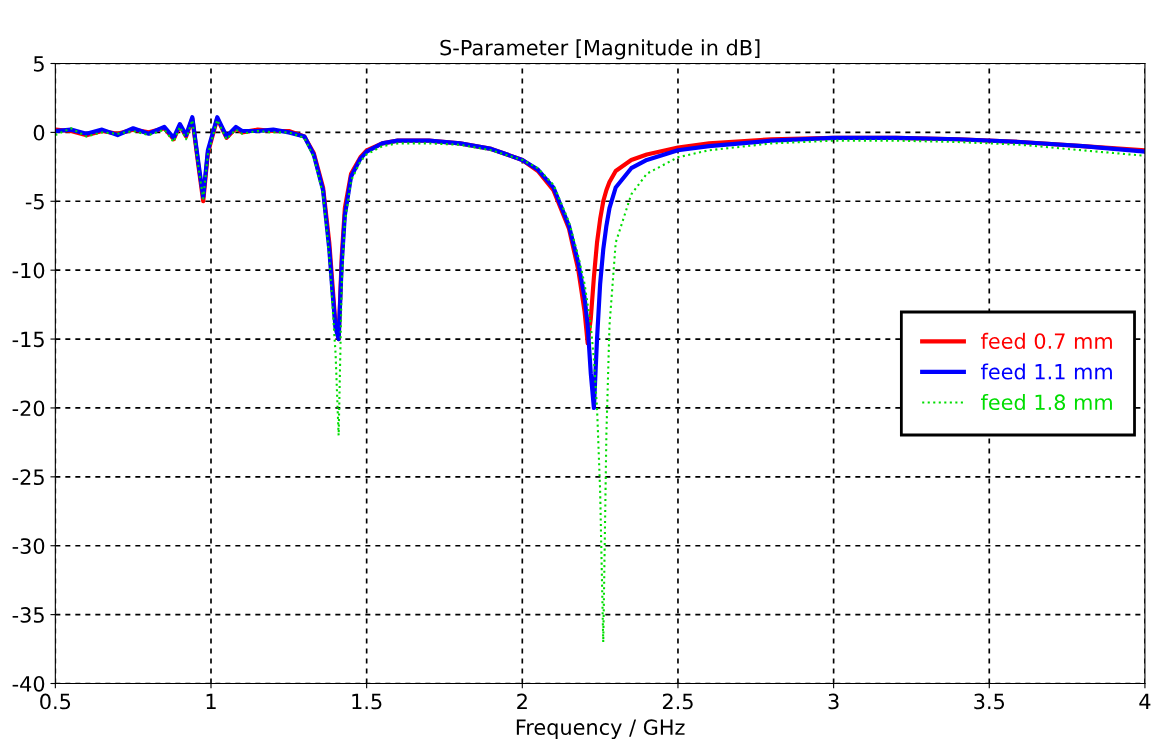 The width and height of the screenshot is (1153, 747). I want to click on x-axis-title: Frequency / GHz, so click(600, 729).